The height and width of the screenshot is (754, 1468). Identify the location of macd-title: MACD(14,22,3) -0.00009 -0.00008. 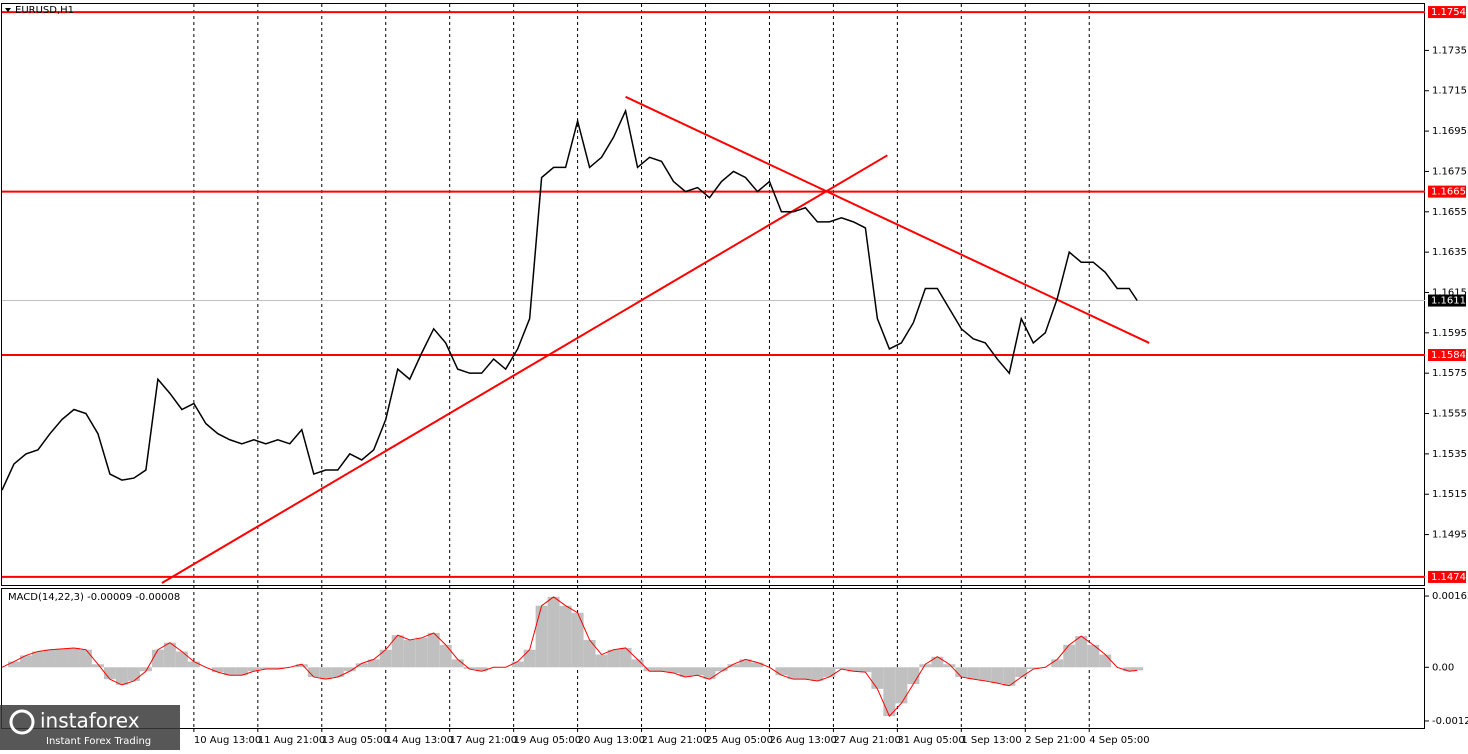
(94, 597).